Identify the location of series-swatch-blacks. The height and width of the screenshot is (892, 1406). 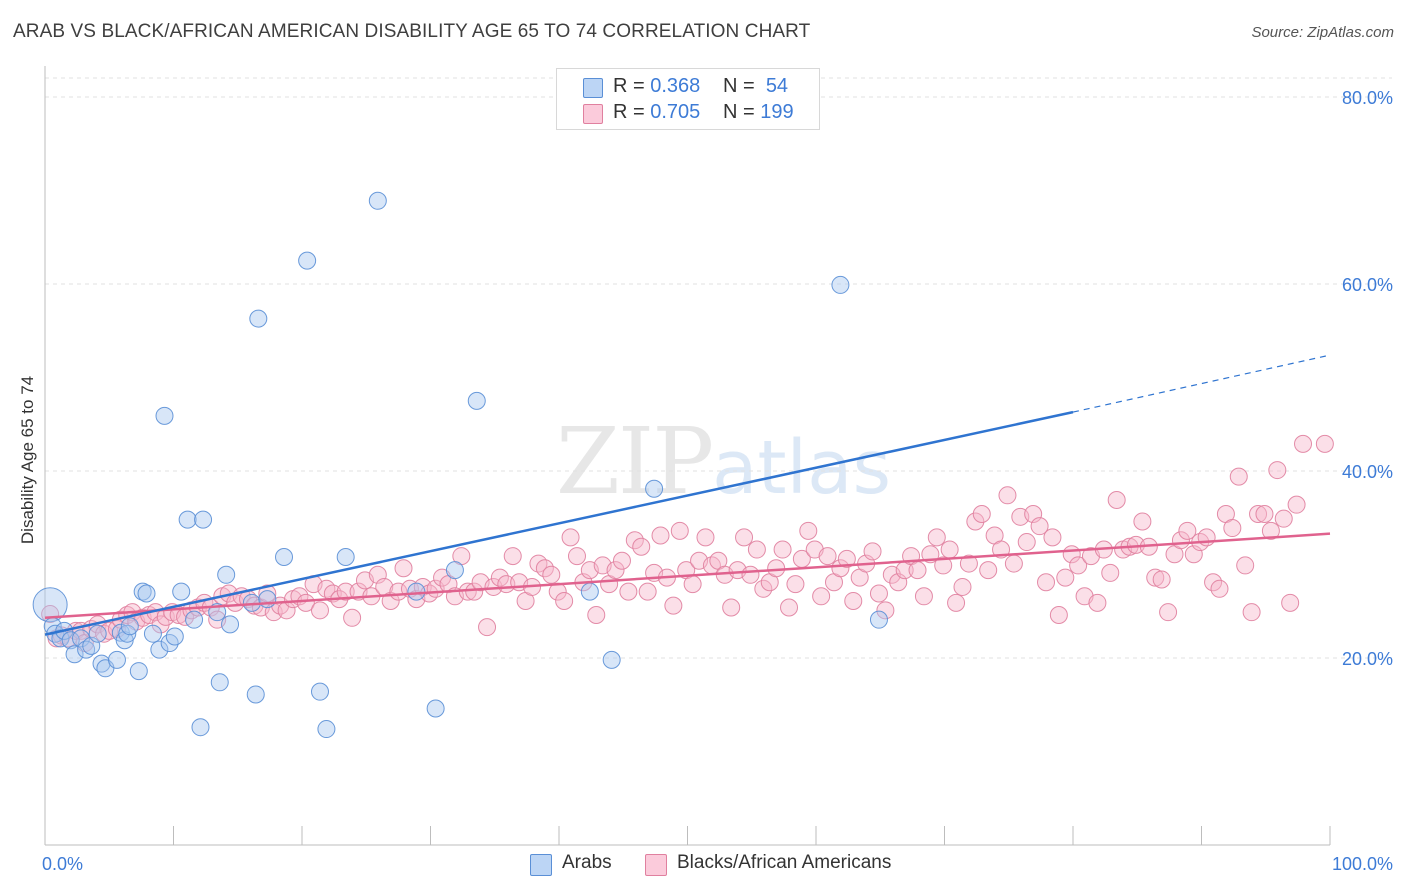
(656, 865).